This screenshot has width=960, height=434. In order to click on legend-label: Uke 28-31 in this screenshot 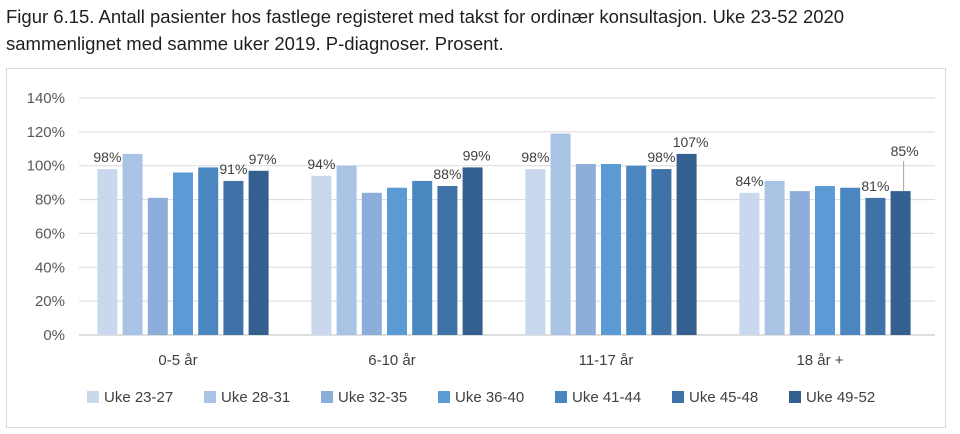, I will do `click(255, 397)`.